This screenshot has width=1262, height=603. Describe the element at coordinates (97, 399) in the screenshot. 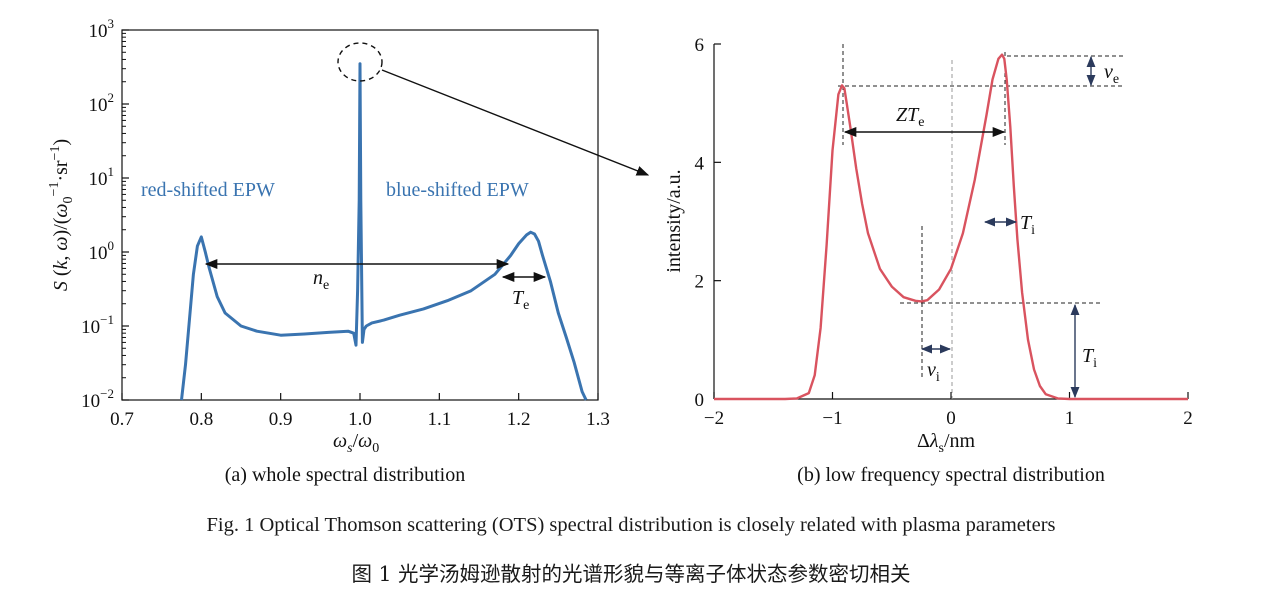

I see `y-tick-label-a: 10⁻²` at that location.